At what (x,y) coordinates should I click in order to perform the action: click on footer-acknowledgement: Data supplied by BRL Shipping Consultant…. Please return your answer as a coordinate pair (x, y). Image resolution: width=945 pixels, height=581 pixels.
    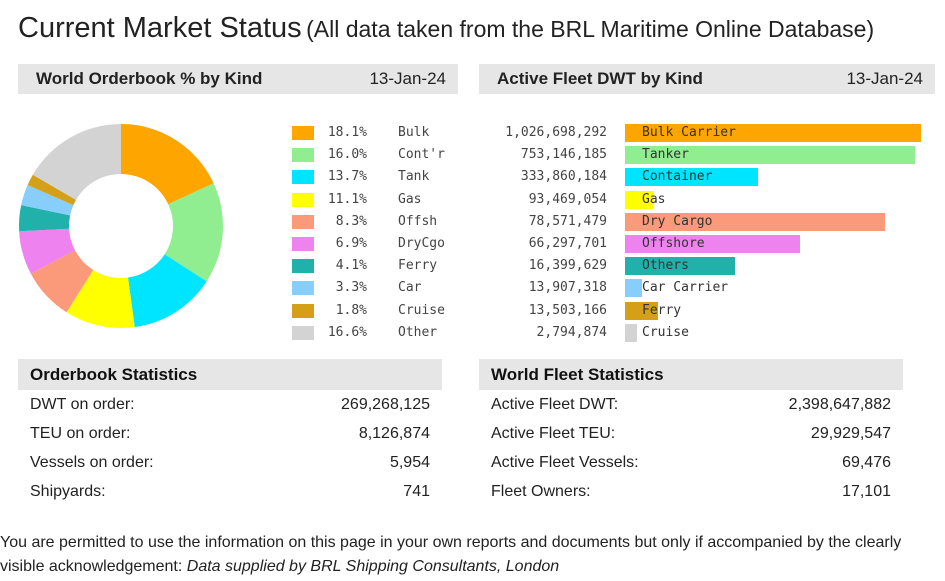
    Looking at the image, I should click on (373, 566).